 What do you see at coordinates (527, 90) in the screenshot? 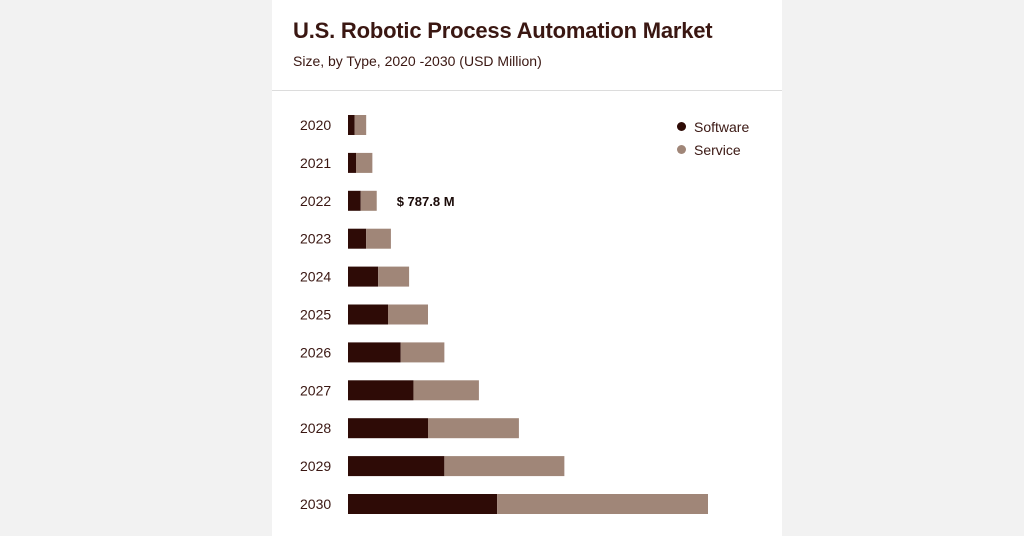
I see `header-divider` at bounding box center [527, 90].